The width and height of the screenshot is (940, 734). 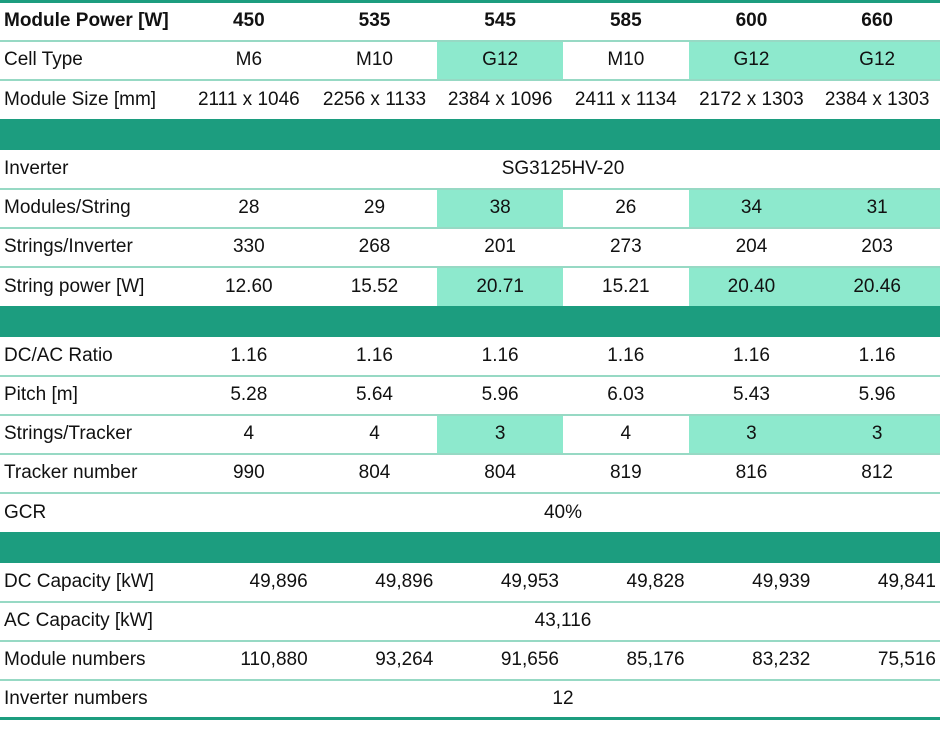 I want to click on cell-value: 29, so click(x=374, y=207).